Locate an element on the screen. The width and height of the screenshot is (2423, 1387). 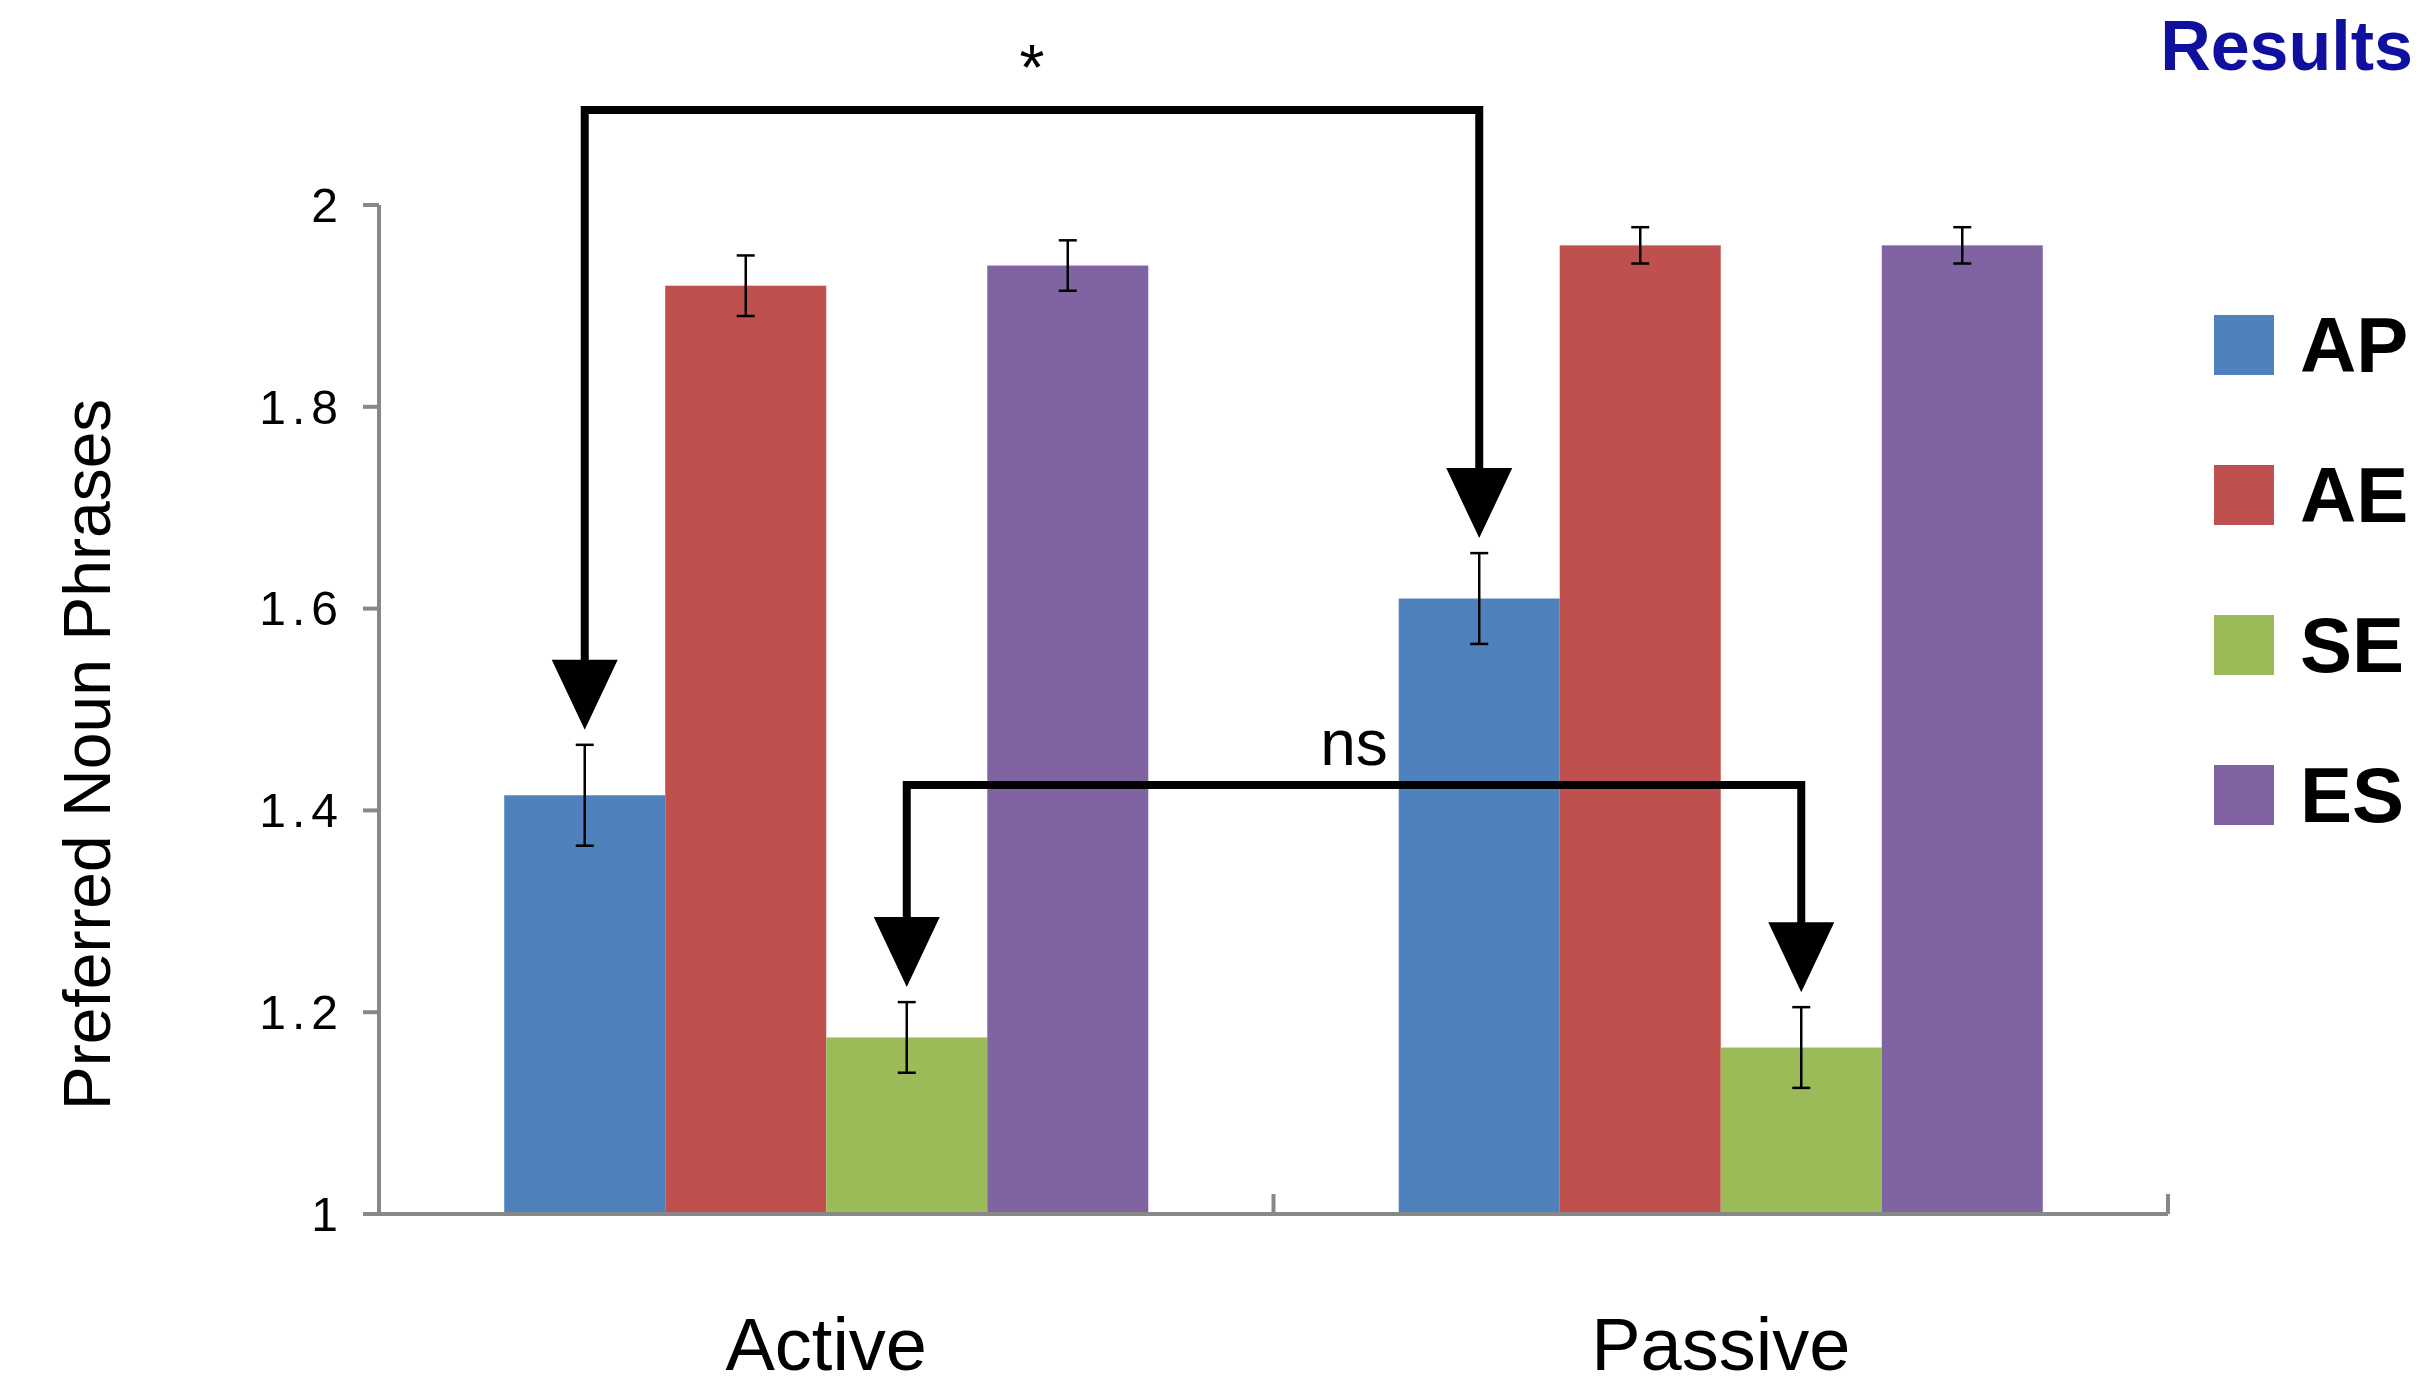
legend-label: ES is located at coordinates (2352, 795).